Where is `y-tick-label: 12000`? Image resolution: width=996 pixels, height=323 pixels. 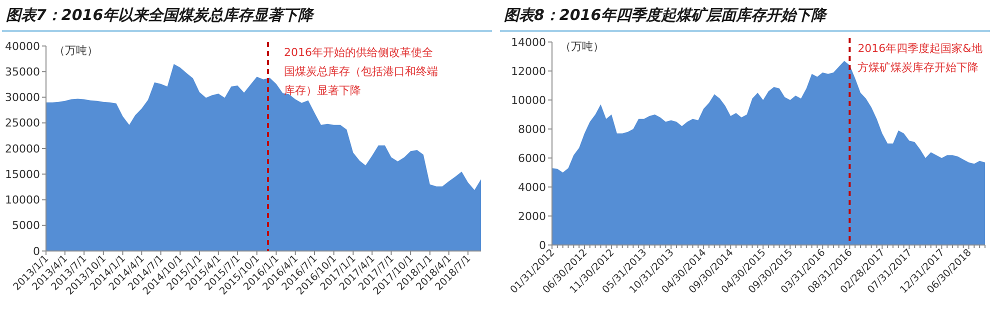
y-tick-label: 12000 is located at coordinates (528, 71).